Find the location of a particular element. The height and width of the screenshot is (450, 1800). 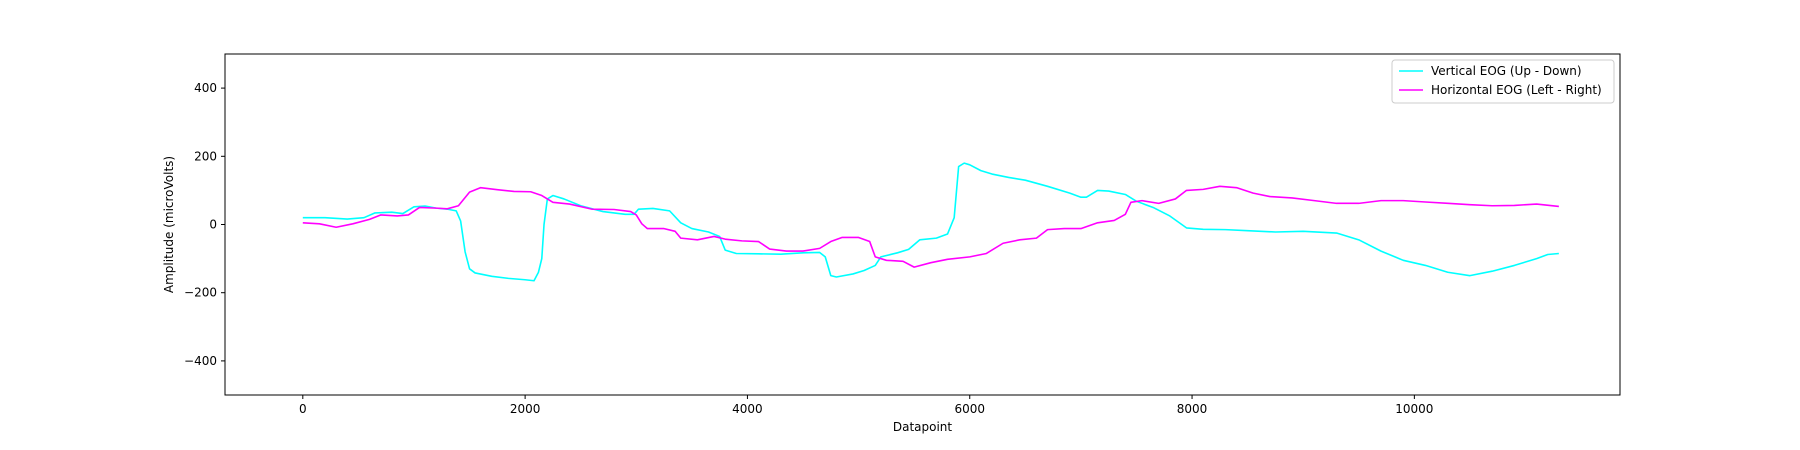

x-tick-label: 2000 is located at coordinates (525, 409).